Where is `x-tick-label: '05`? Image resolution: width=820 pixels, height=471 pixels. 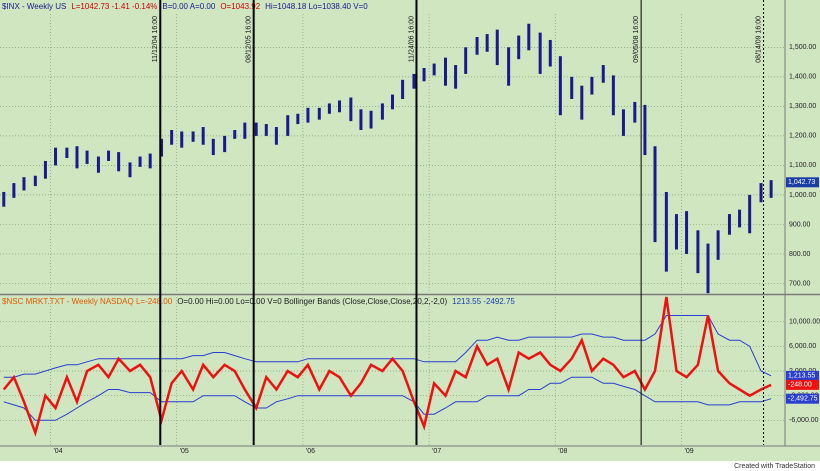 x-tick-label: '05 is located at coordinates (184, 451).